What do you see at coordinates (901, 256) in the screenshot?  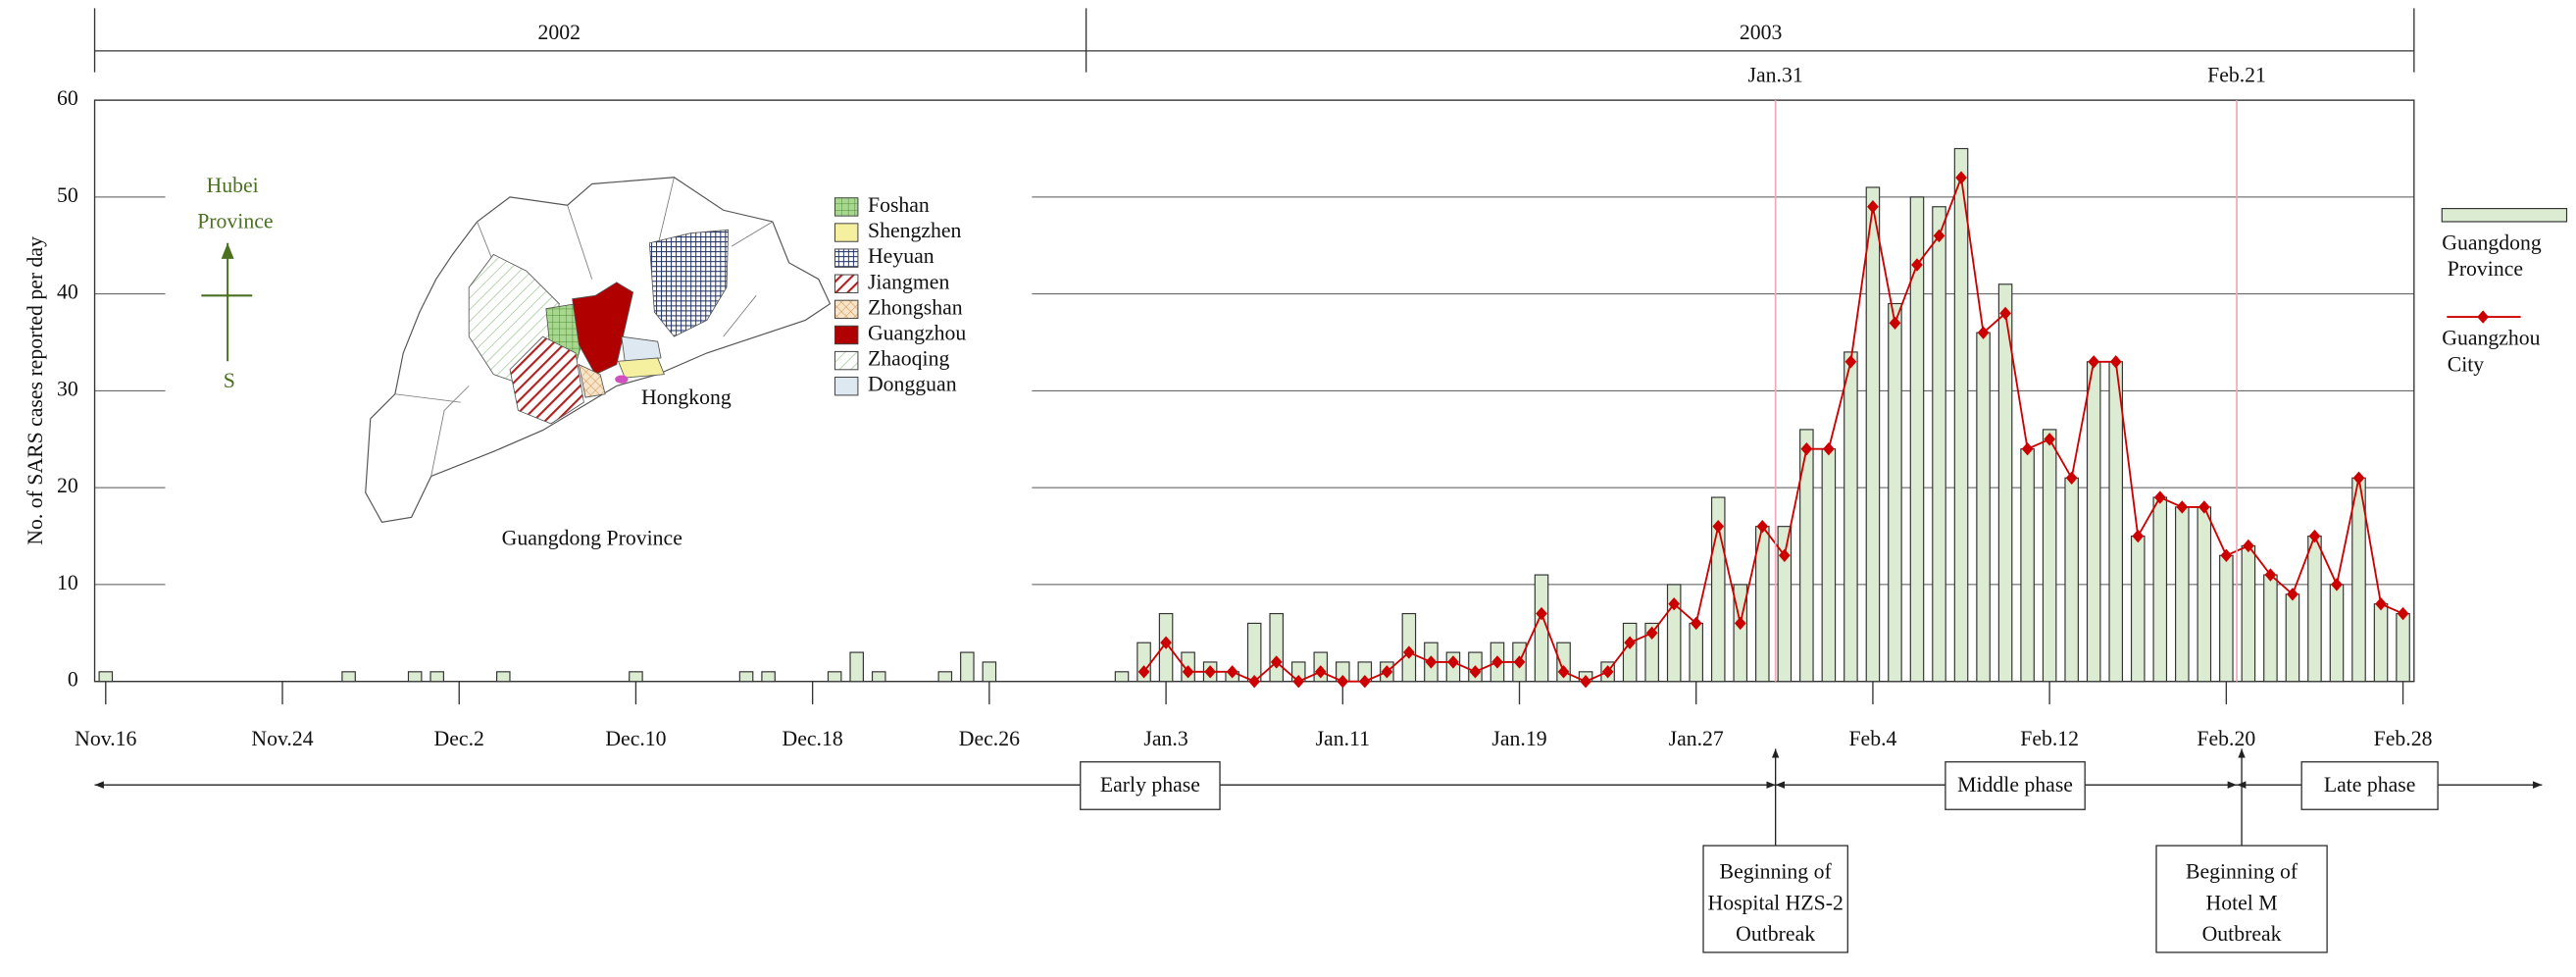 I see `map-legend-label: Heyuan` at bounding box center [901, 256].